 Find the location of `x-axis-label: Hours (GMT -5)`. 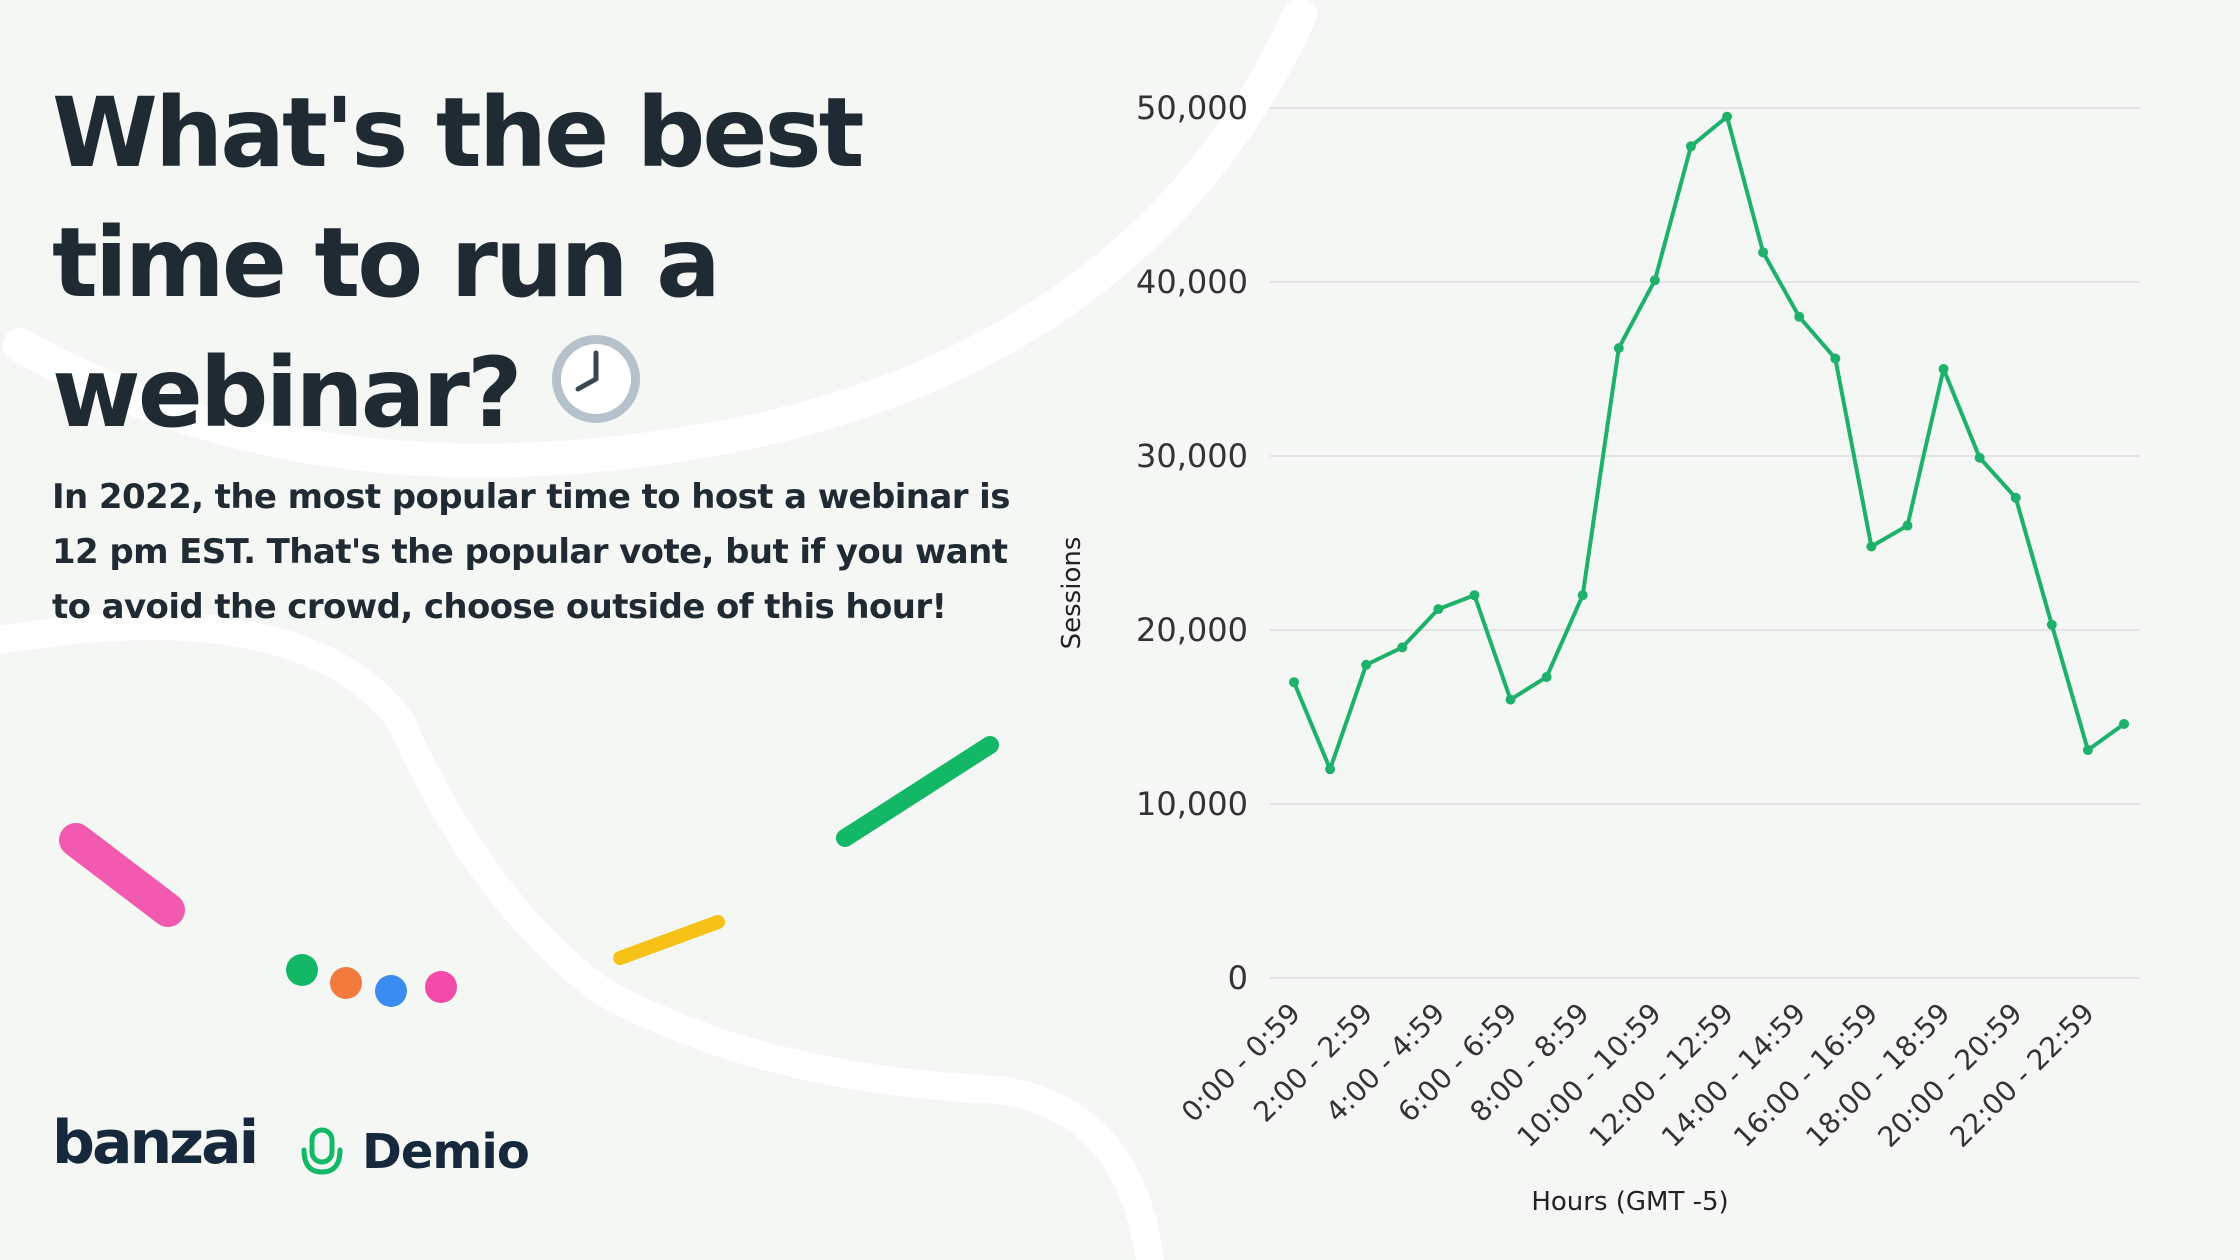

x-axis-label: Hours (GMT -5) is located at coordinates (1629, 1202).